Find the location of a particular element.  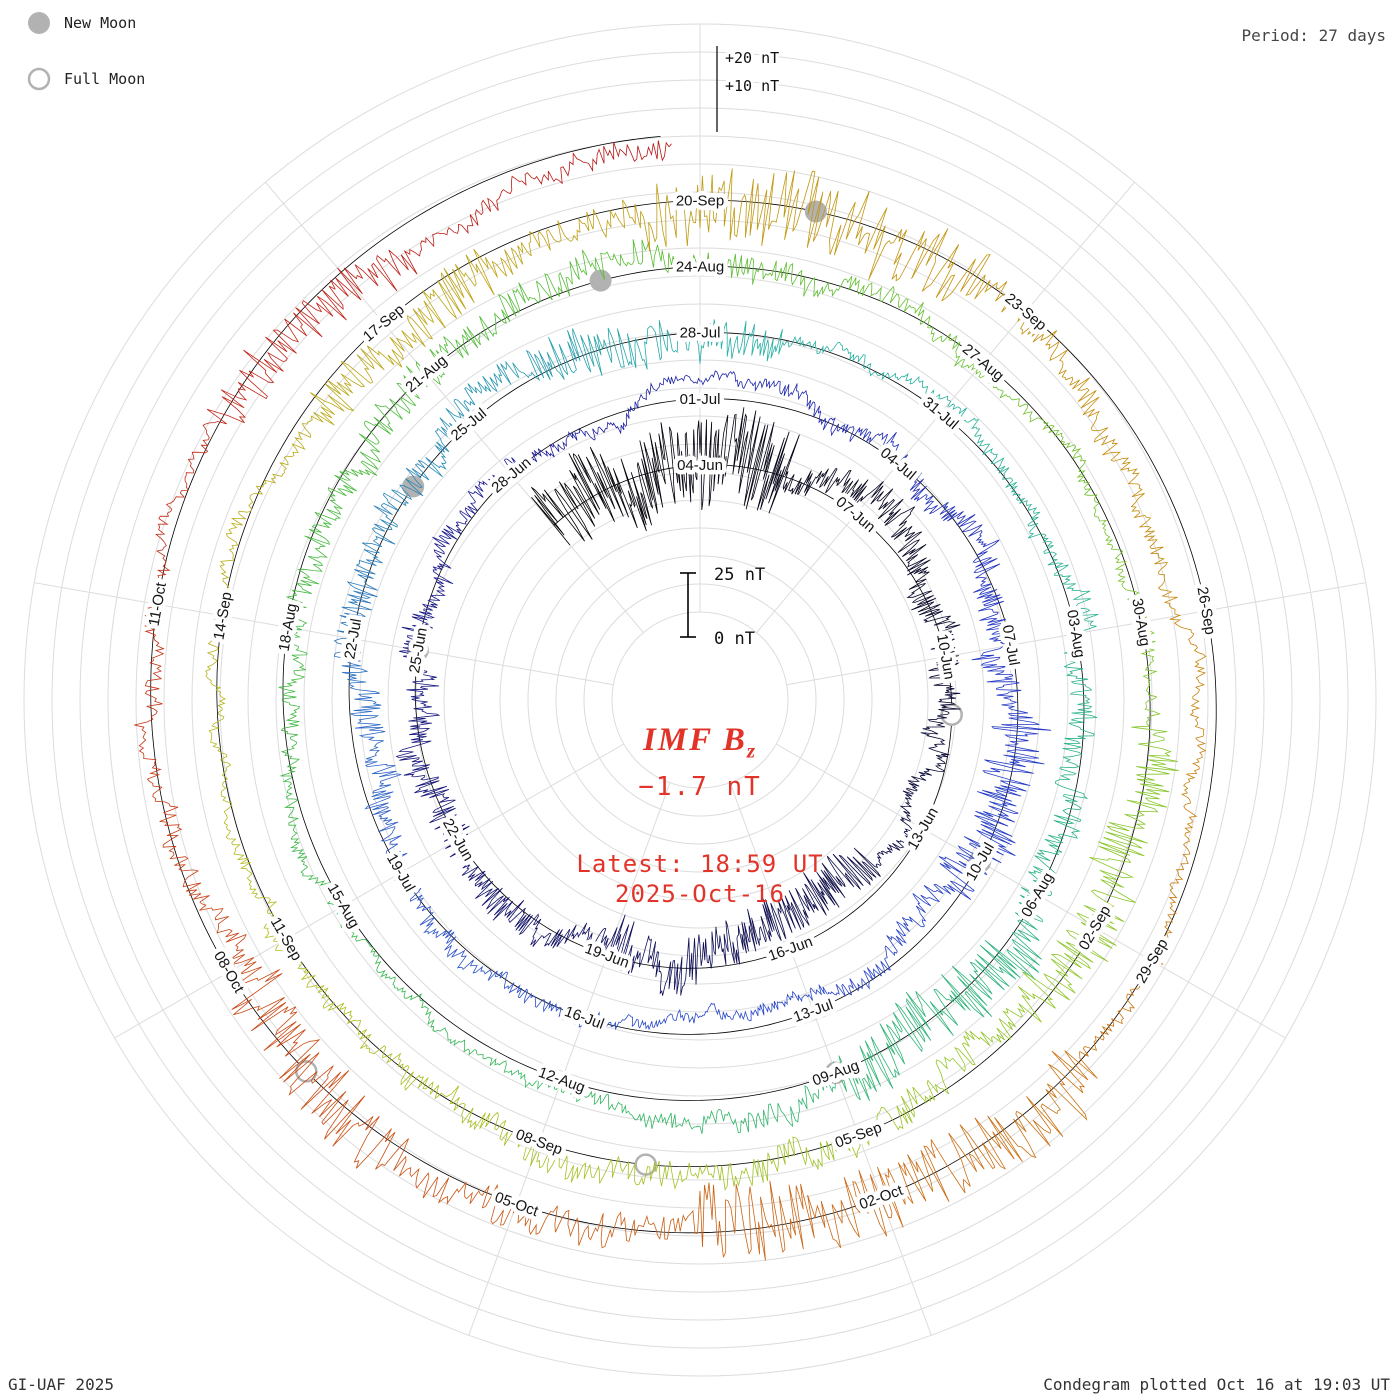

date-label: 16-Jun is located at coordinates (790, 949).